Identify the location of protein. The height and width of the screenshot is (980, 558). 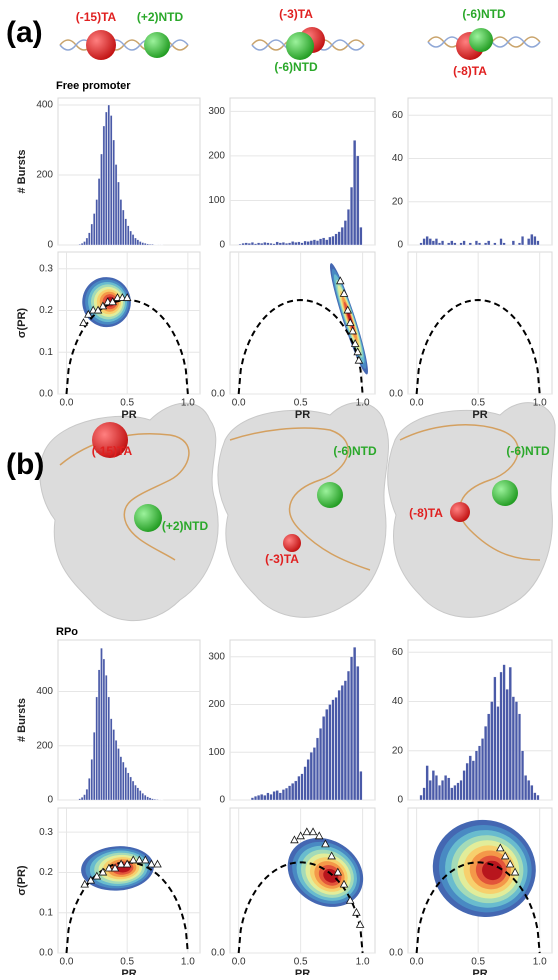
(303, 510).